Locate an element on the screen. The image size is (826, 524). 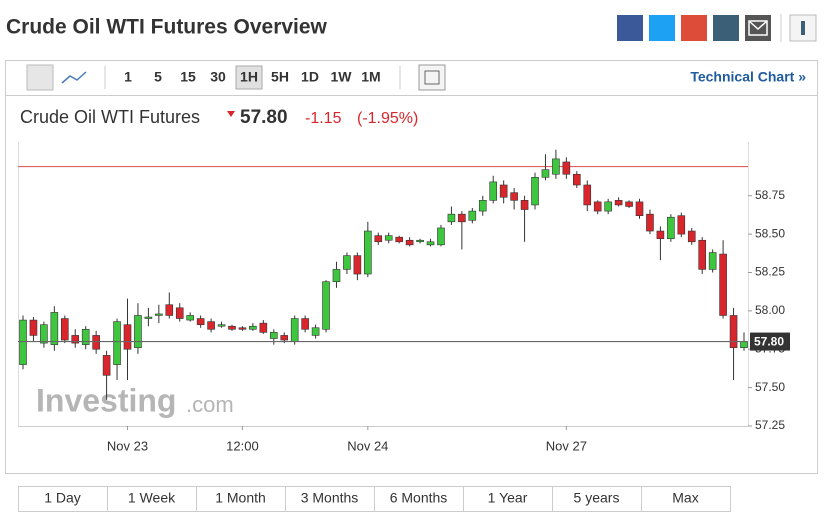
interval-button: 15 is located at coordinates (188, 77).